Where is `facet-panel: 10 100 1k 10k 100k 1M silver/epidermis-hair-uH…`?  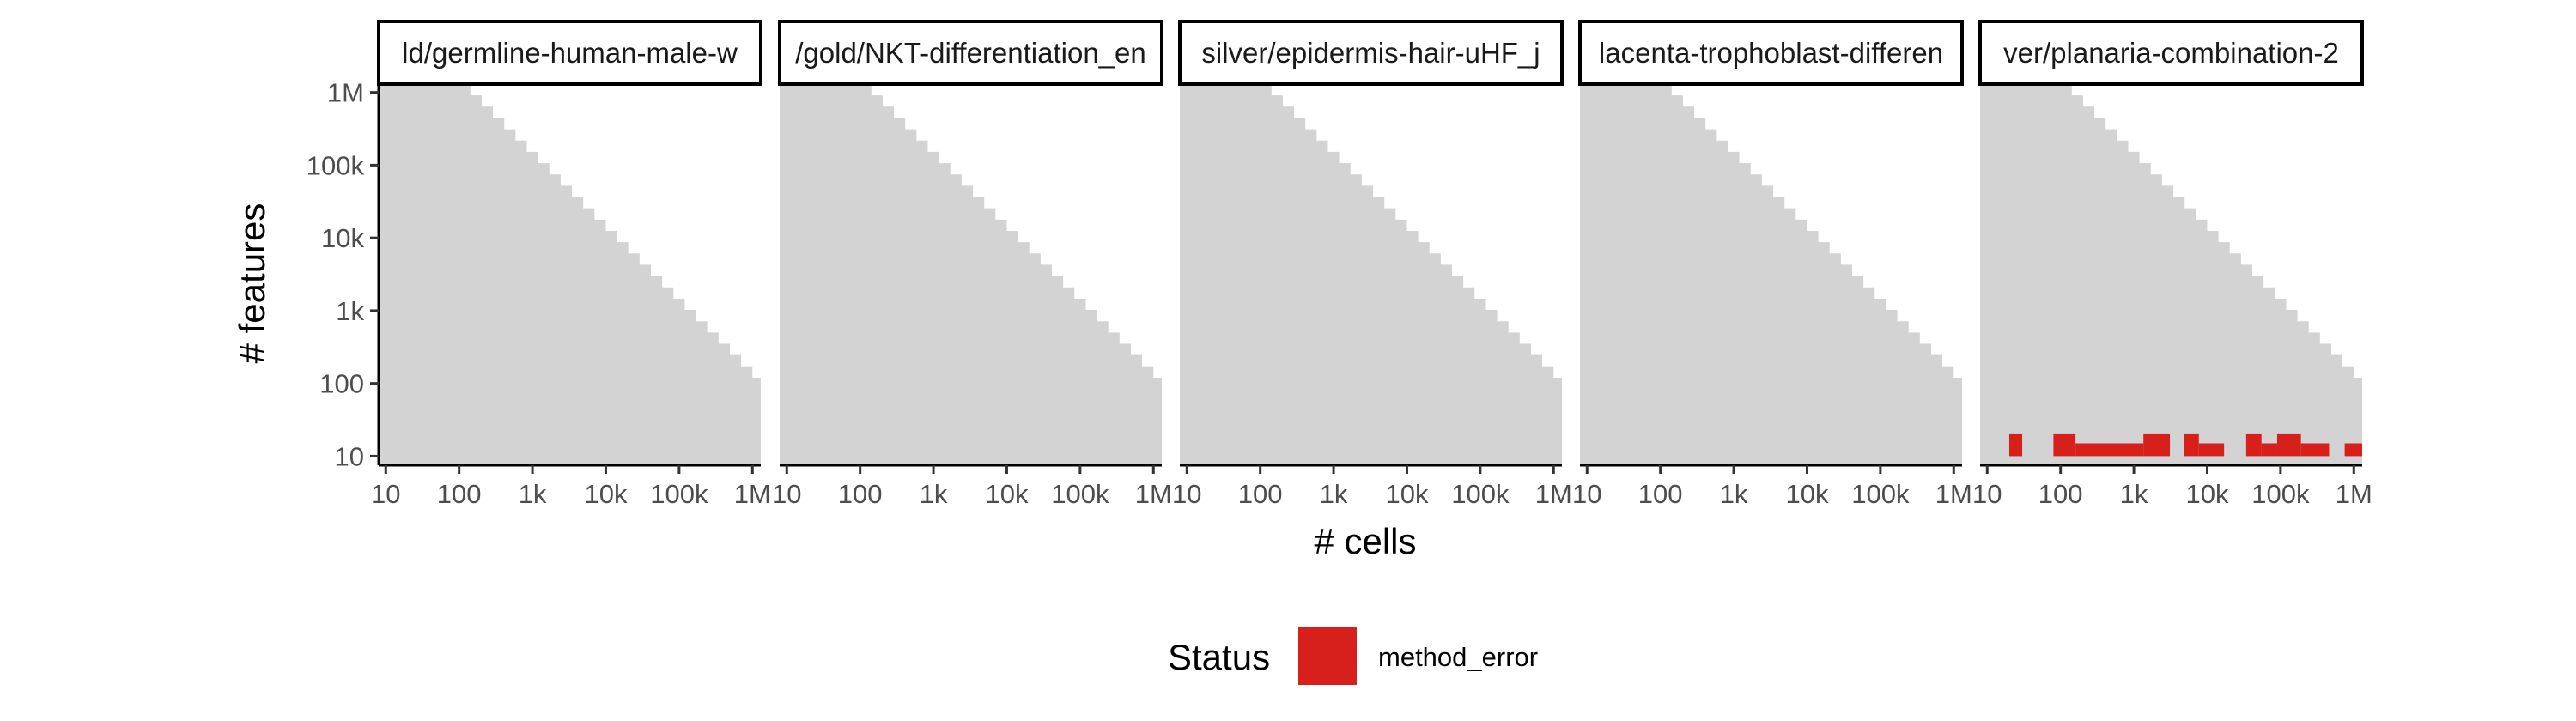
facet-panel: 10 100 1k 10k 100k 1M silver/epidermis-hair-uH… is located at coordinates (1372, 264).